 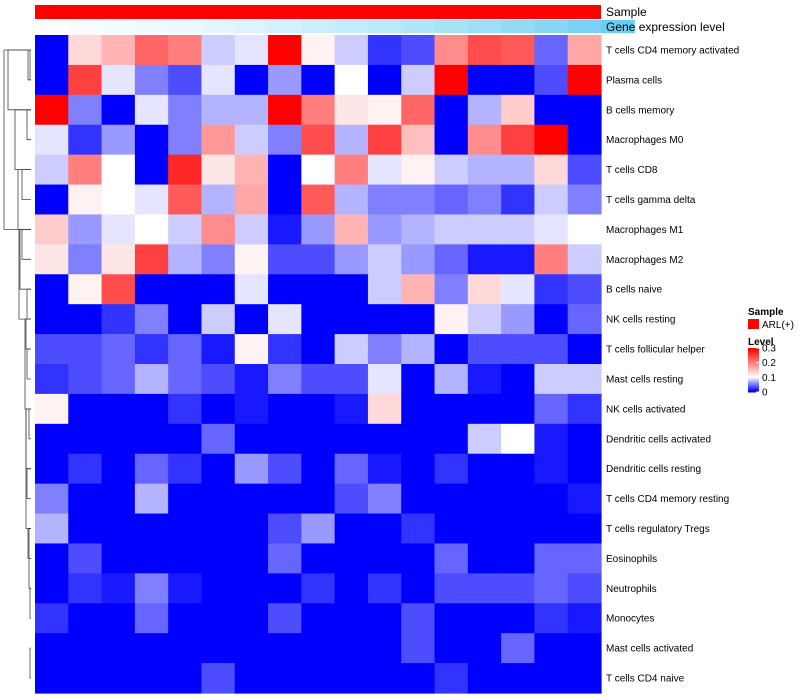 I want to click on row-label: Macrophages M2, so click(x=645, y=260).